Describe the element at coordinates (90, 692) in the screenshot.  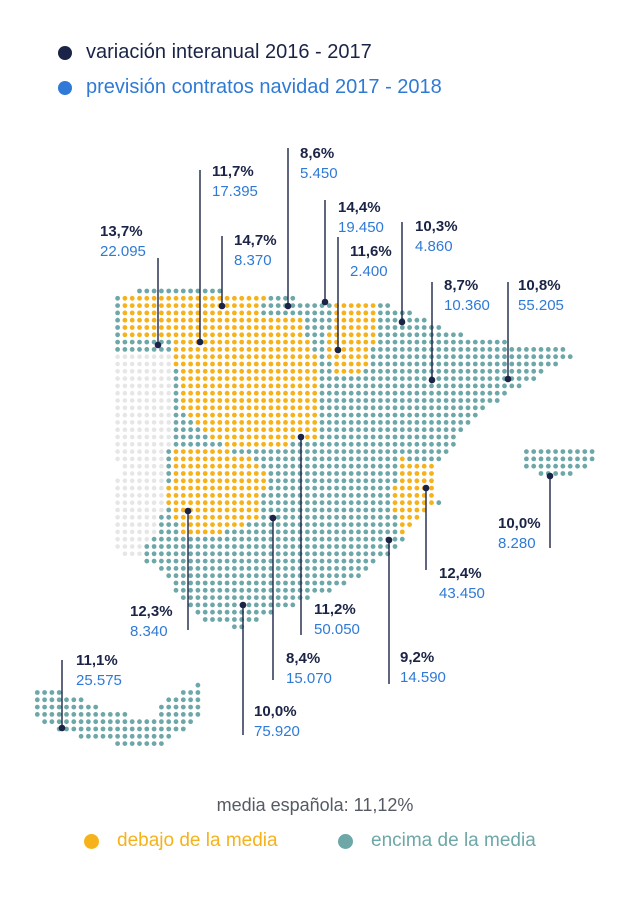
I see `region-callout: 11,1%25.575` at that location.